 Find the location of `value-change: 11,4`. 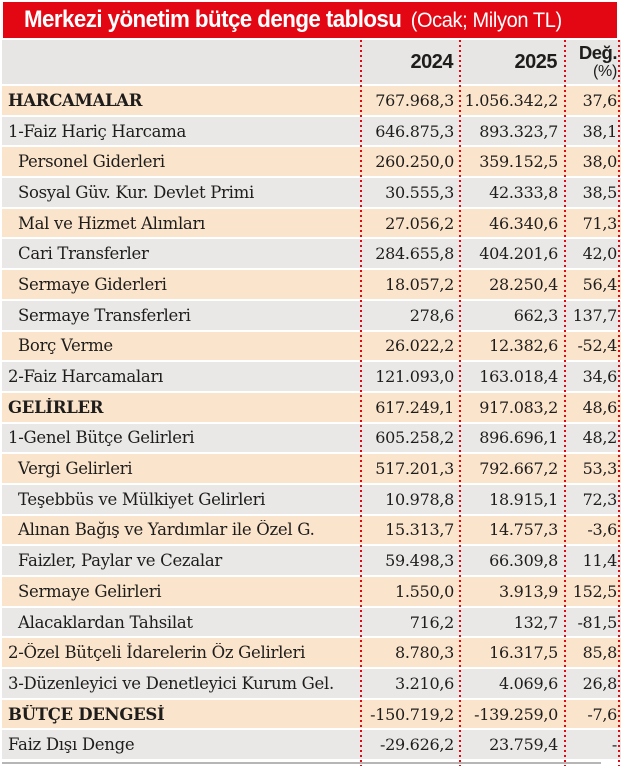

value-change: 11,4 is located at coordinates (600, 561).